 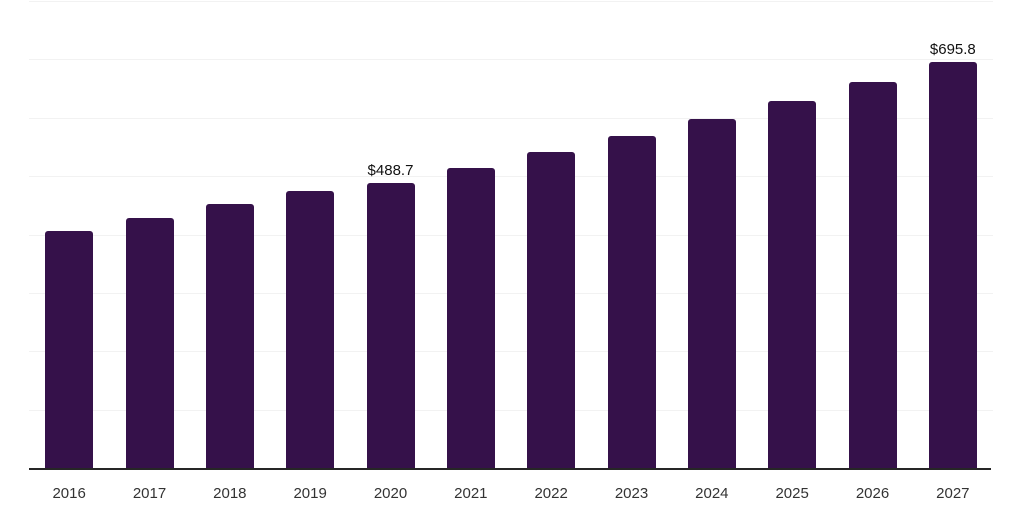 I want to click on x-tick-label-2027: 2027, so click(x=953, y=493).